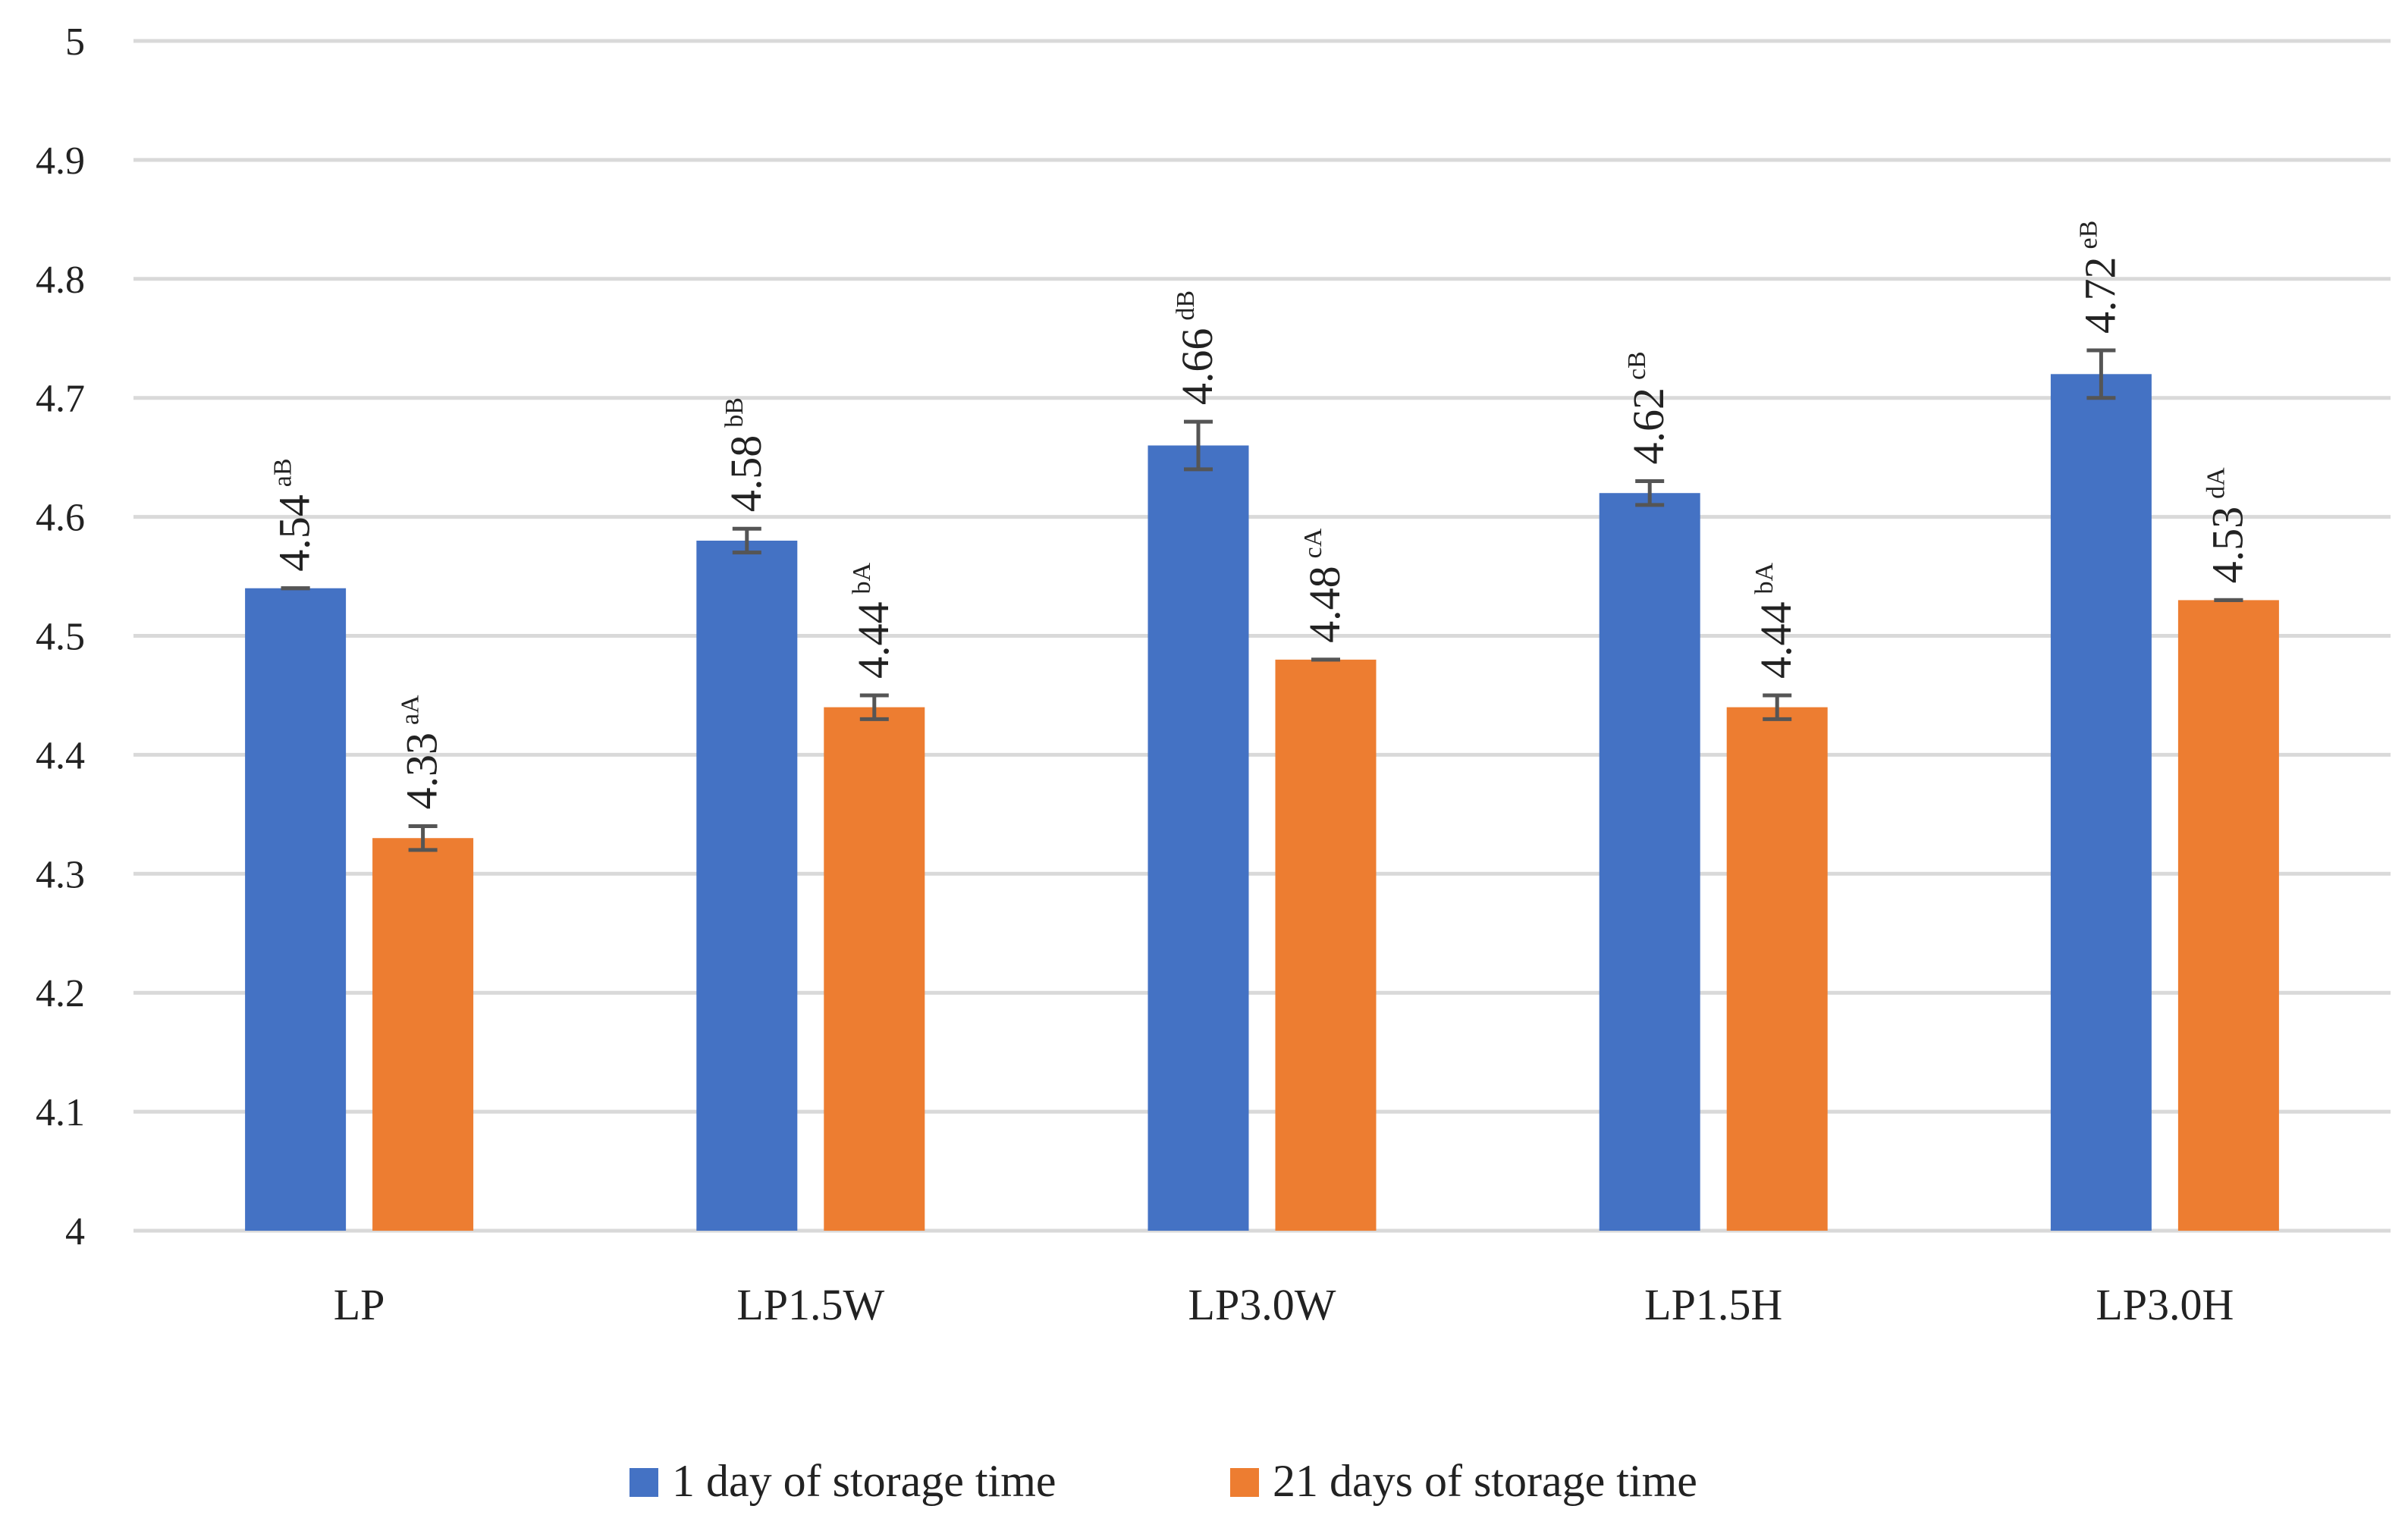  I want to click on bar-lp1.5w-series-1, so click(747, 886).